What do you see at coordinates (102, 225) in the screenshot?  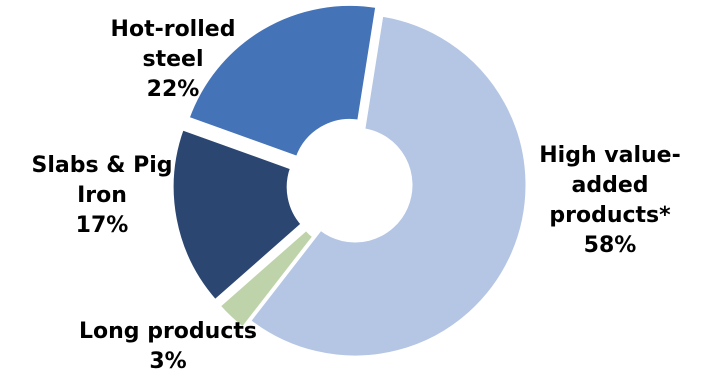 I see `slice-value-label: 17%` at bounding box center [102, 225].